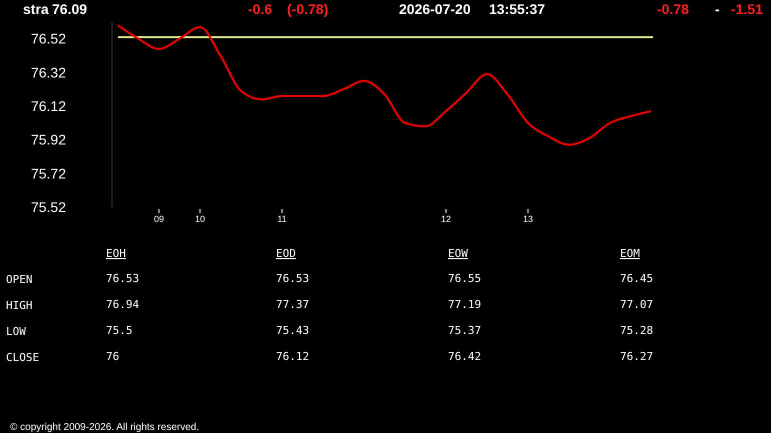  I want to click on text: 76, so click(113, 356).